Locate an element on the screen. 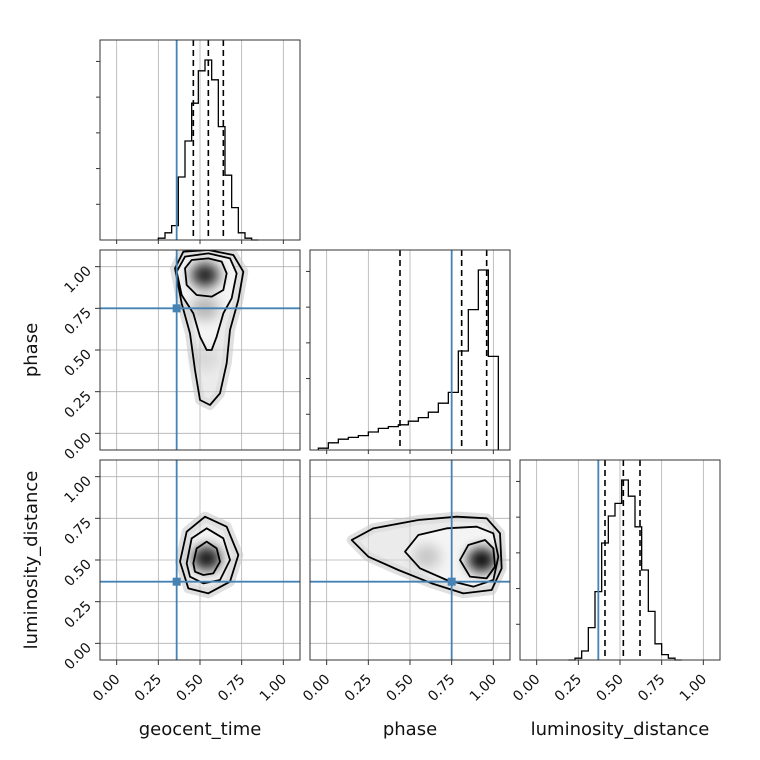 The height and width of the screenshot is (760, 760). panel-luminosity_distance-geocent_time is located at coordinates (200, 560).